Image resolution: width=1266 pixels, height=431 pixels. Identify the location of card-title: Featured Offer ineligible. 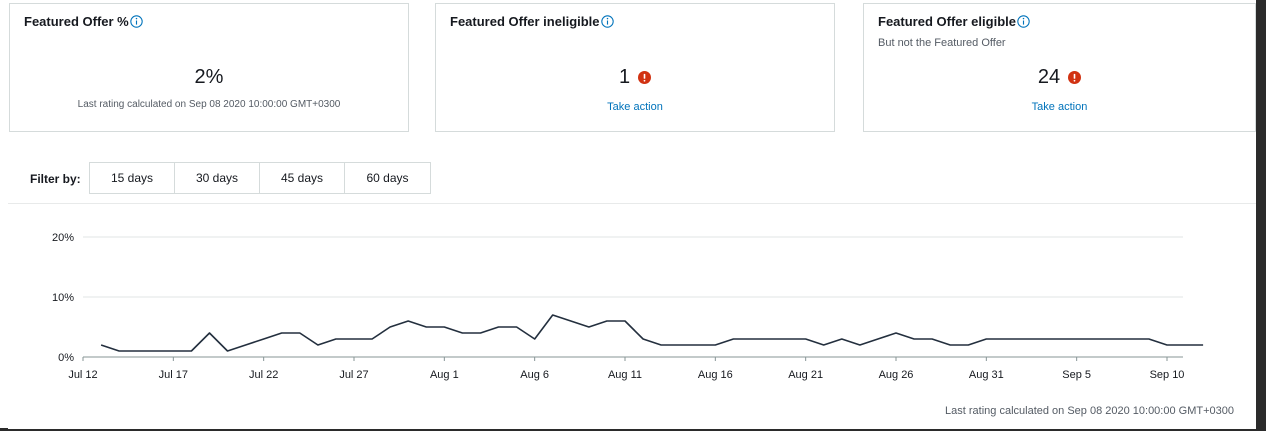
(532, 21).